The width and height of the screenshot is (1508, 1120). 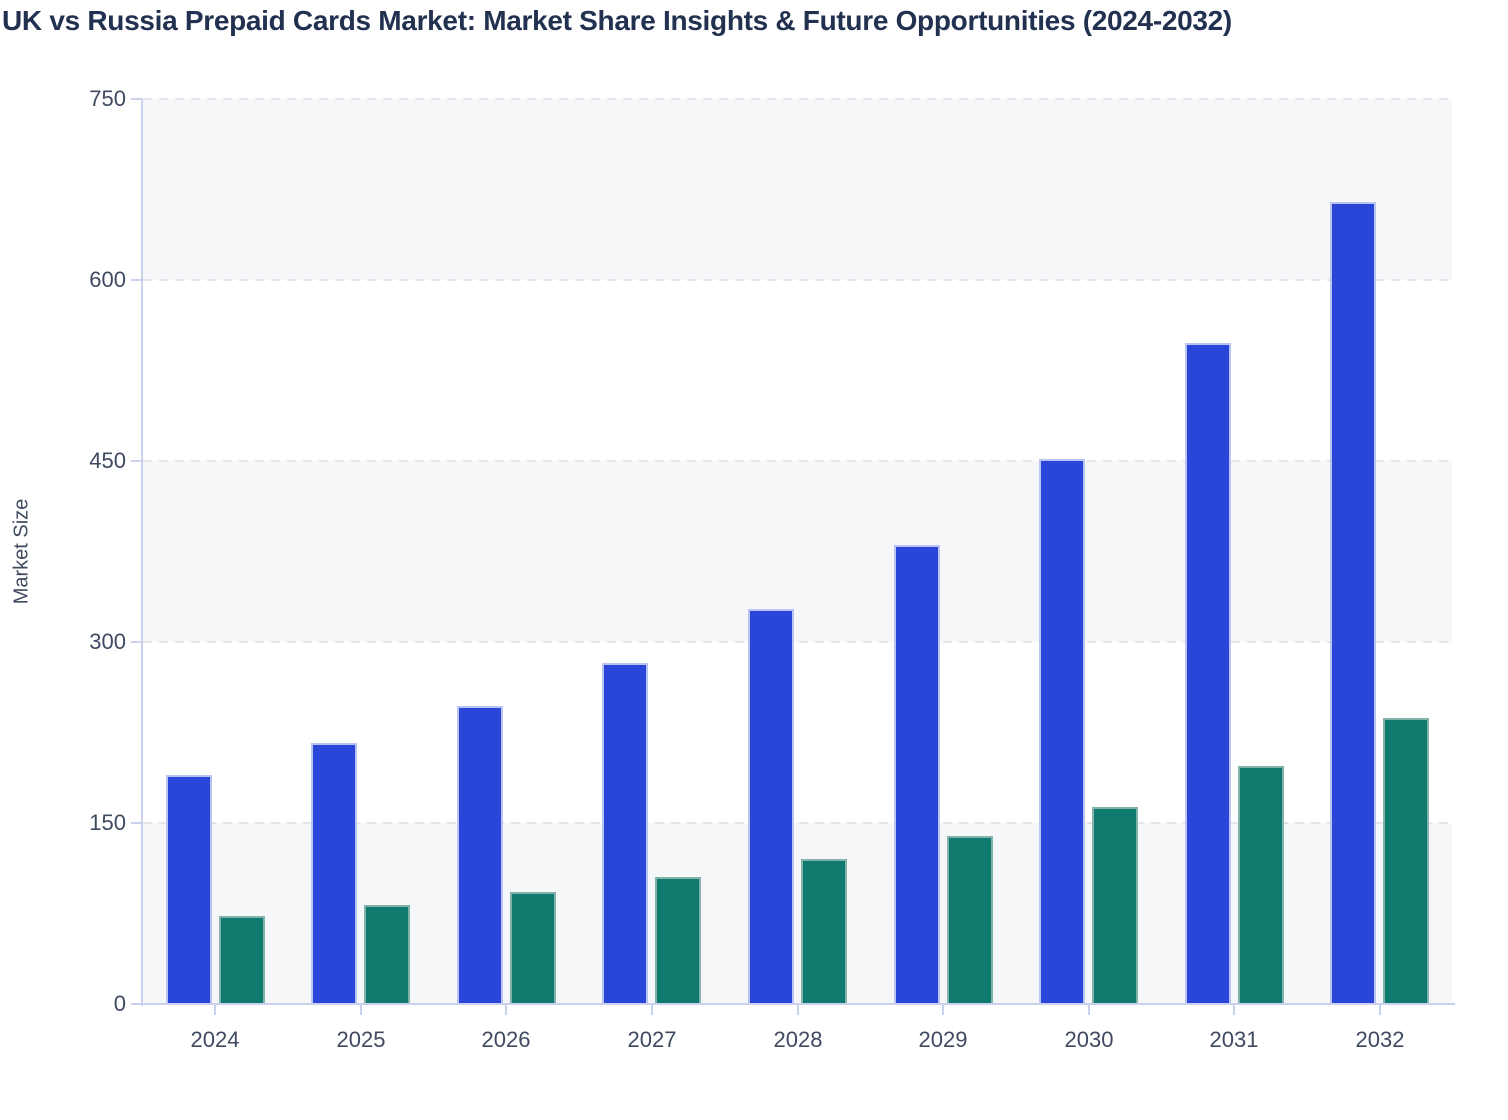 What do you see at coordinates (107, 98) in the screenshot?
I see `y-tick-label-750: 750` at bounding box center [107, 98].